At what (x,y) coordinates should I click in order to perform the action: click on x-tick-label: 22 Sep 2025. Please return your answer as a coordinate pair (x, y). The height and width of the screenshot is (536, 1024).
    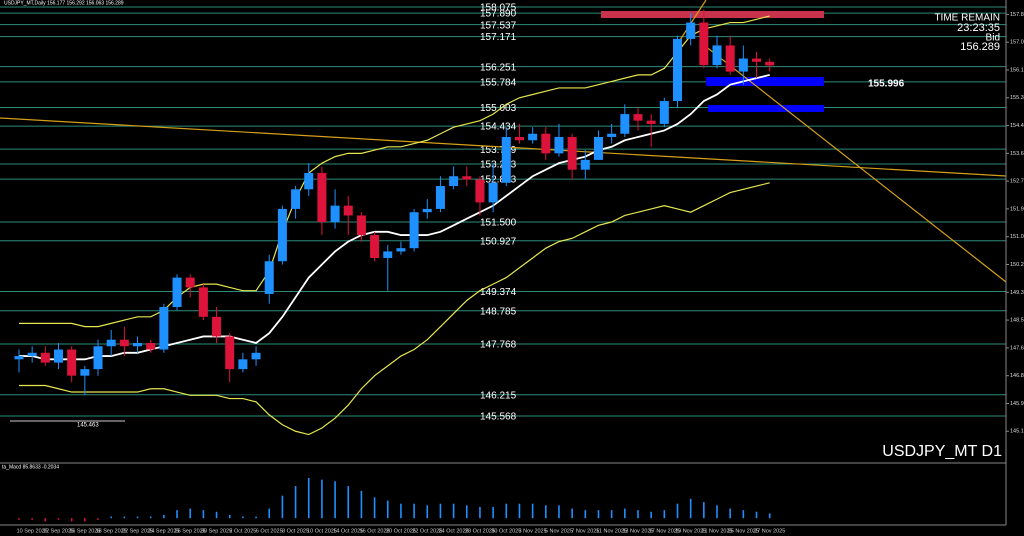
    Looking at the image, I should click on (137, 531).